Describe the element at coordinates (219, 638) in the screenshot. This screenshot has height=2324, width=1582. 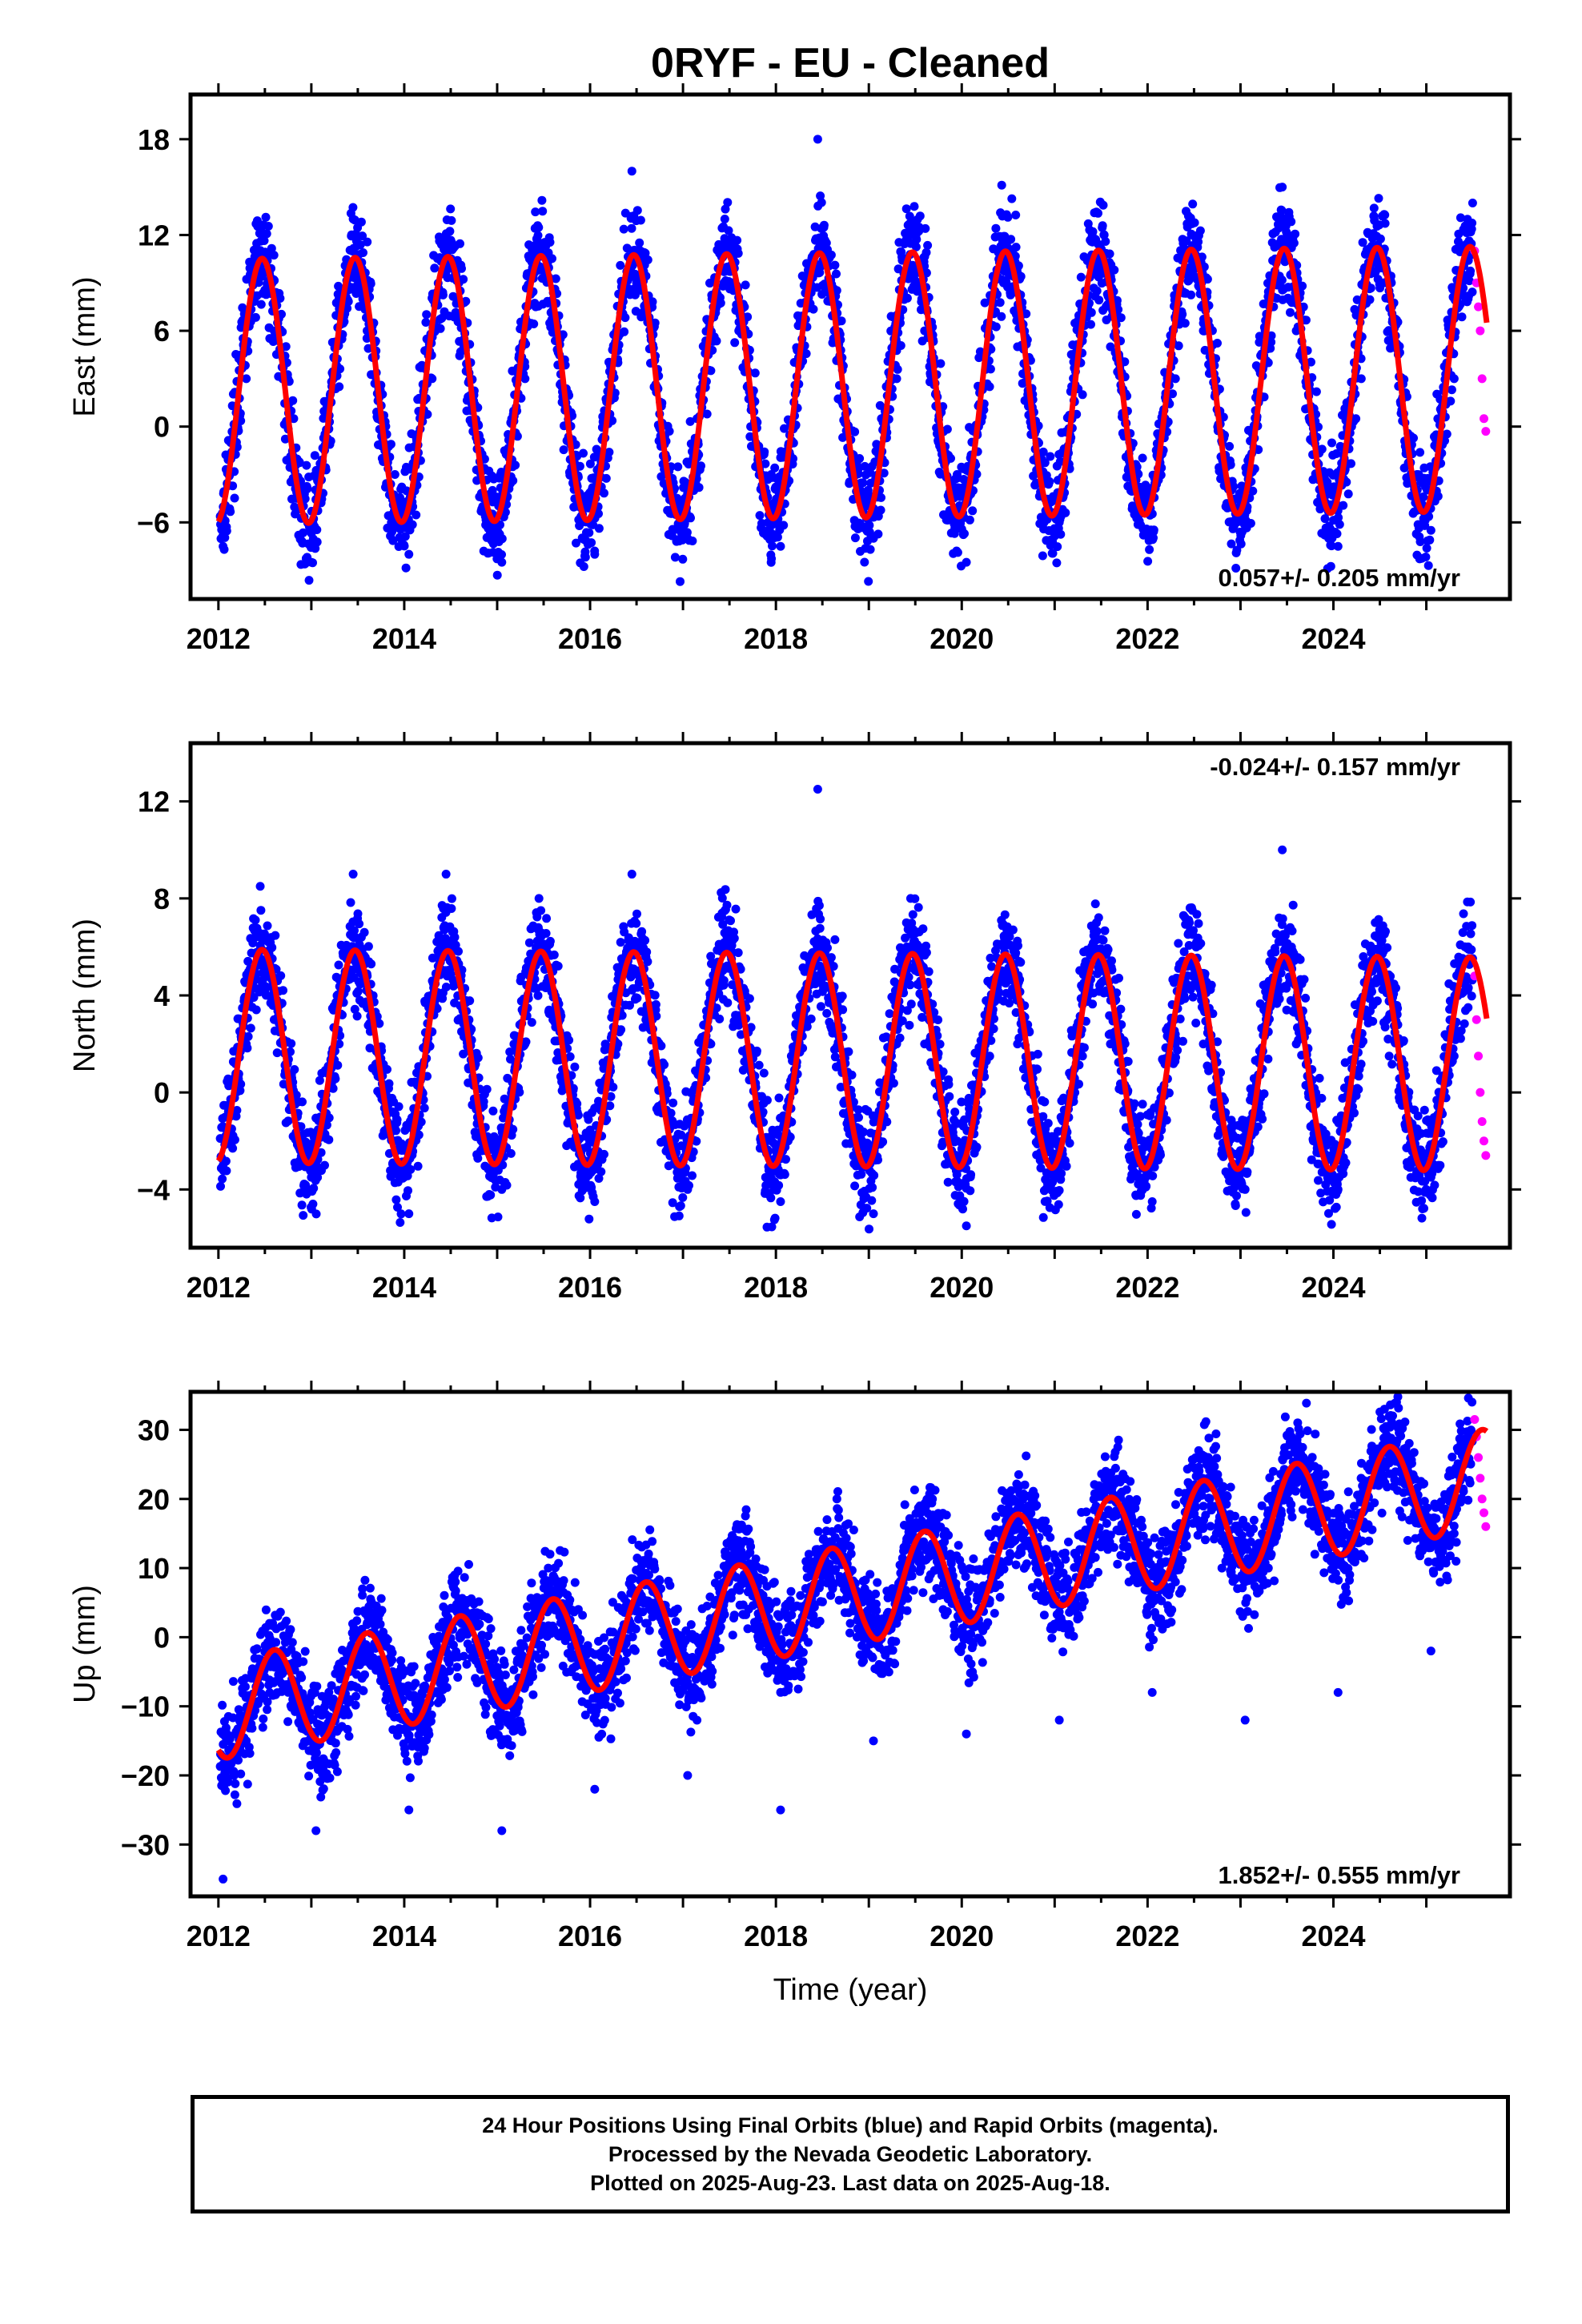
I see `east-x-tick-label: 2012` at that location.